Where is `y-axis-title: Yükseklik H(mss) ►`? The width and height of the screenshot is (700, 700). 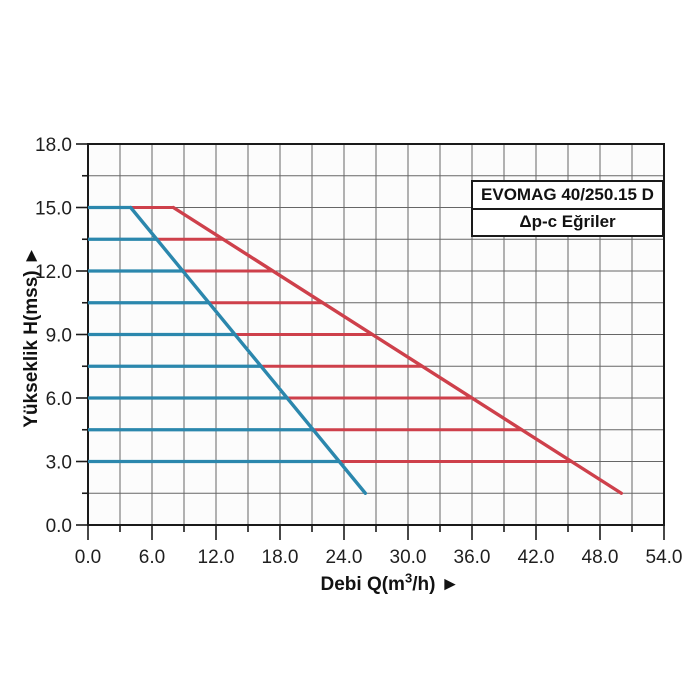 y-axis-title: Yükseklik H(mss) ► is located at coordinates (31, 337).